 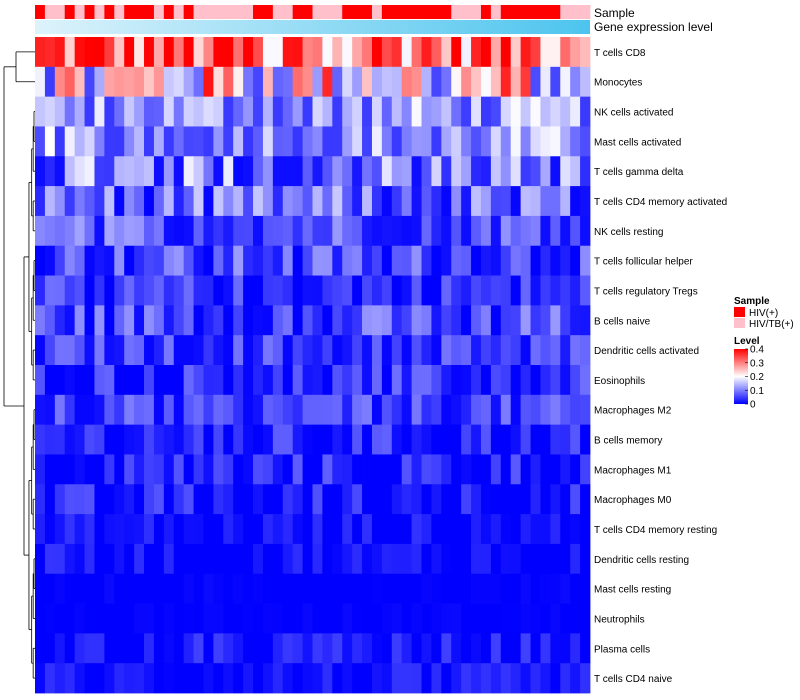 What do you see at coordinates (633, 113) in the screenshot?
I see `row-label: NK cells activated` at bounding box center [633, 113].